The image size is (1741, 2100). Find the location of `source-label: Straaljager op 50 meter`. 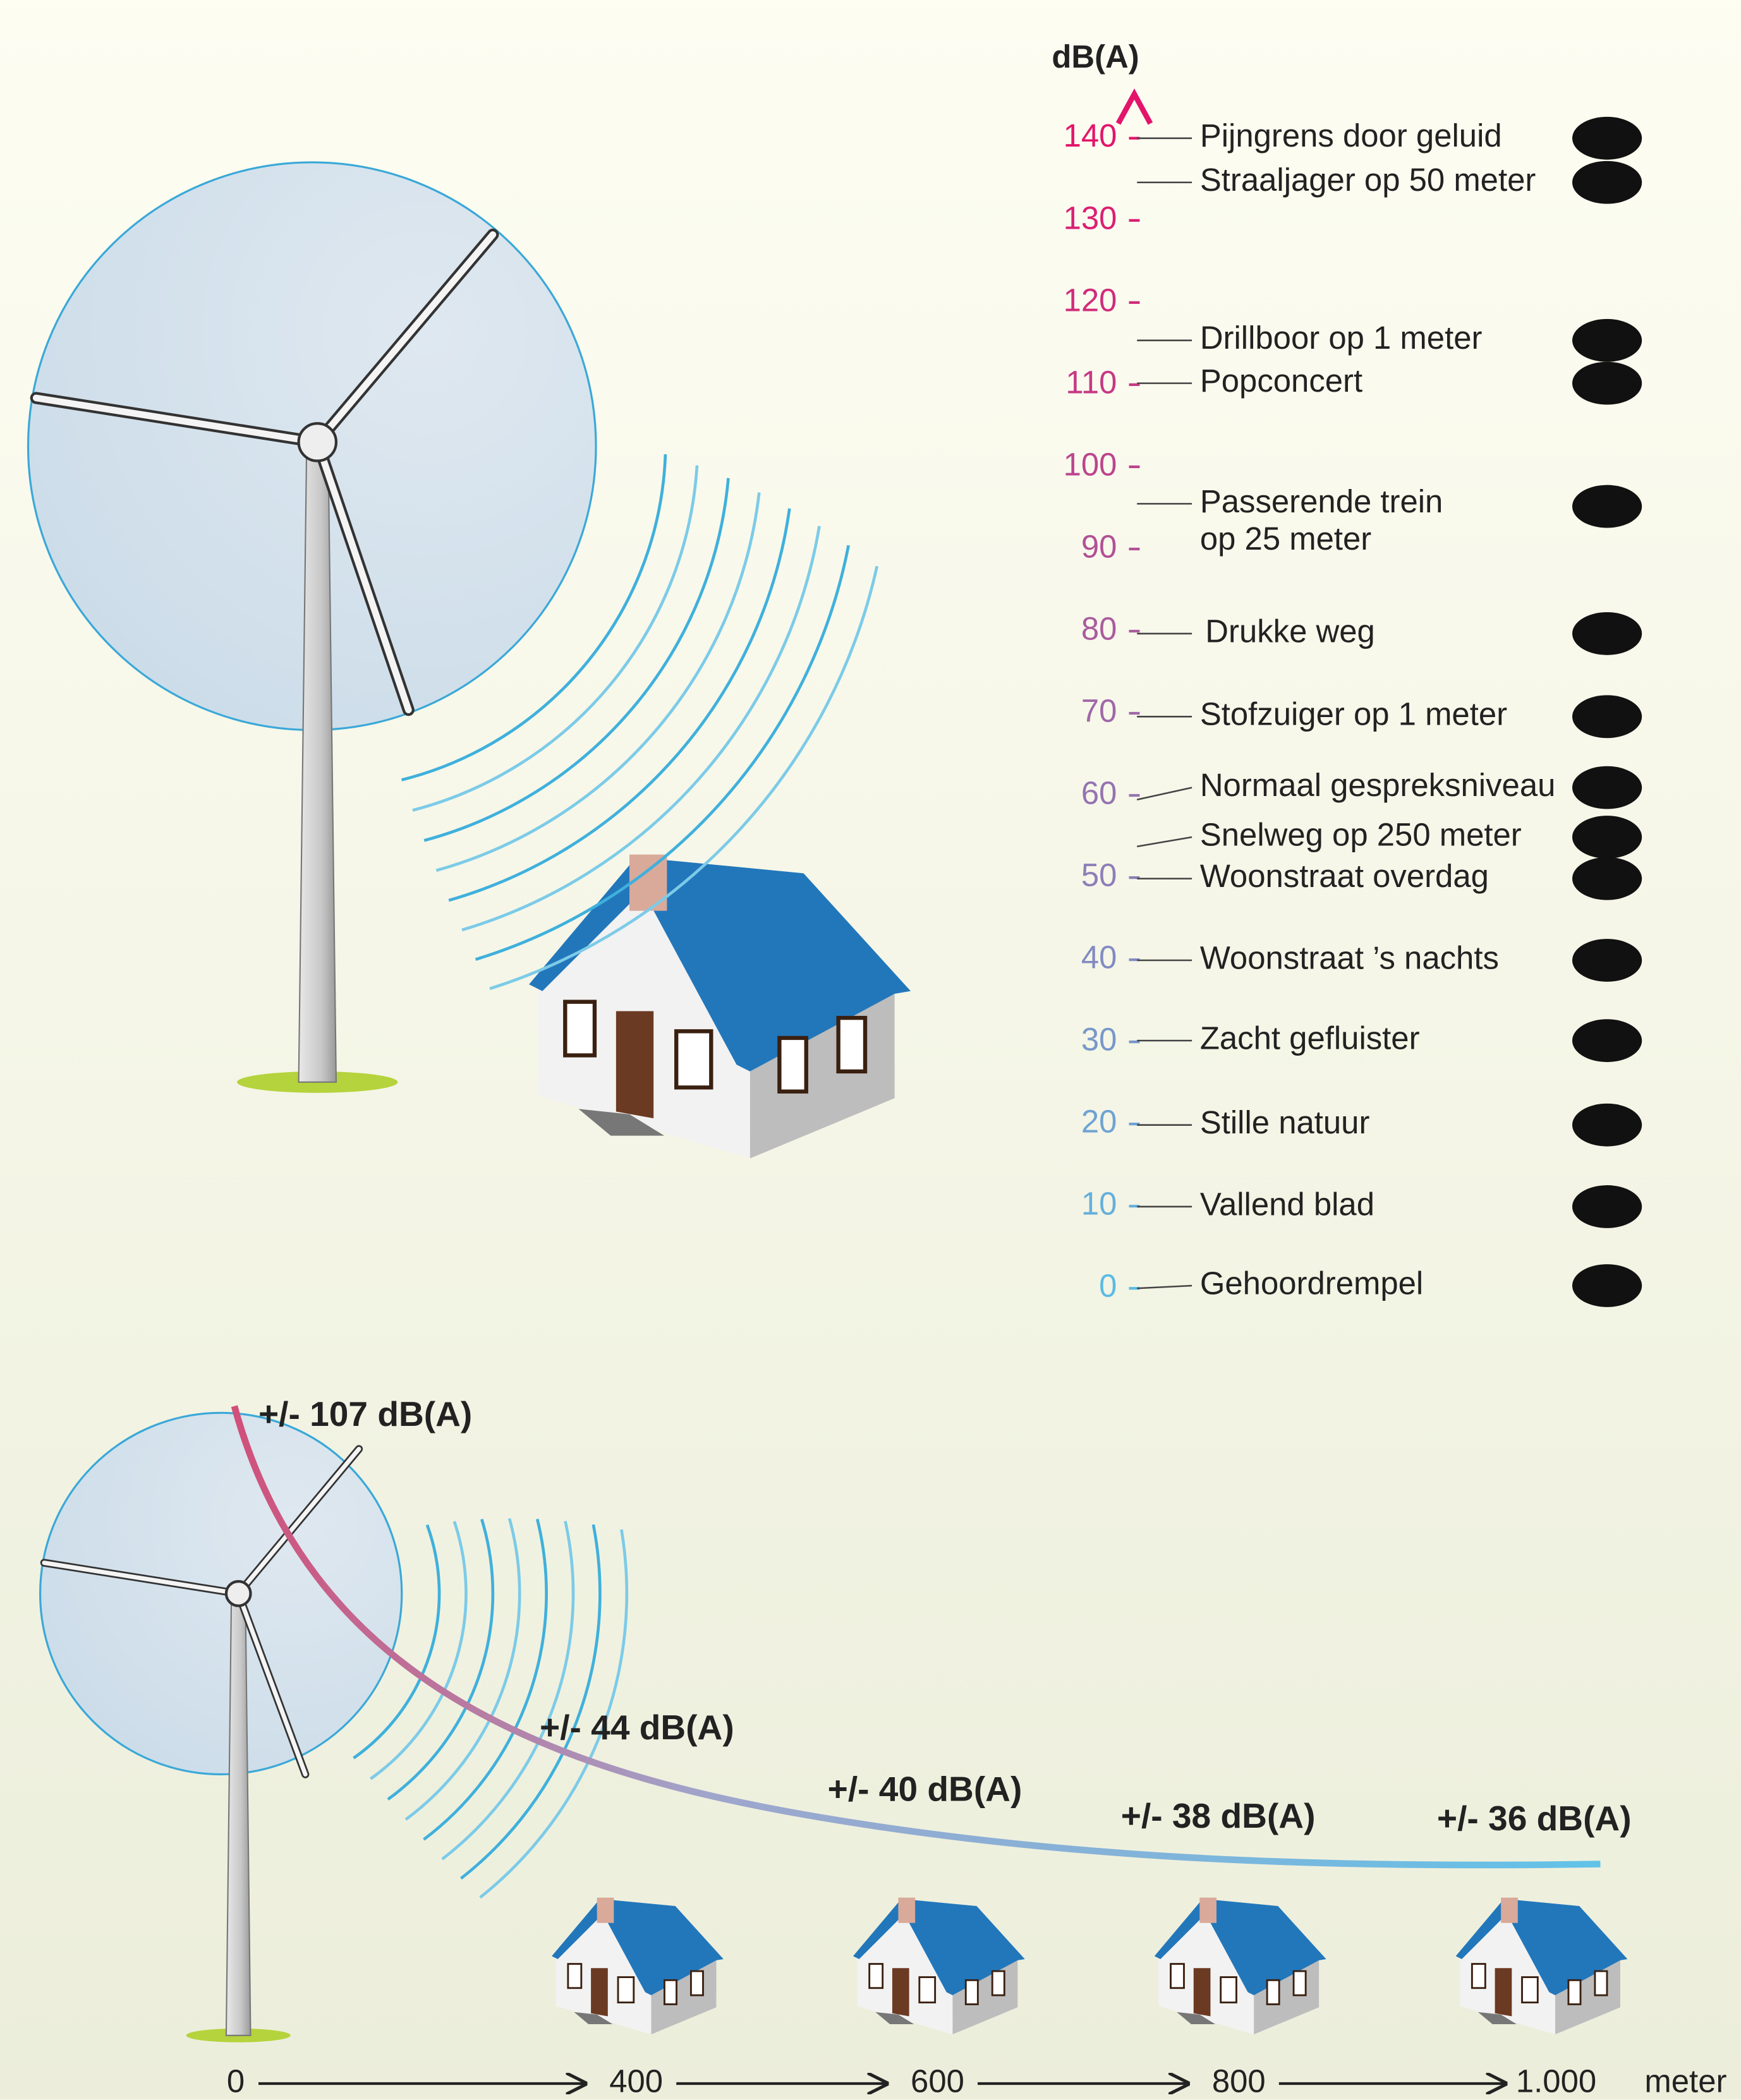

source-label: Straaljager op 50 meter is located at coordinates (1368, 180).